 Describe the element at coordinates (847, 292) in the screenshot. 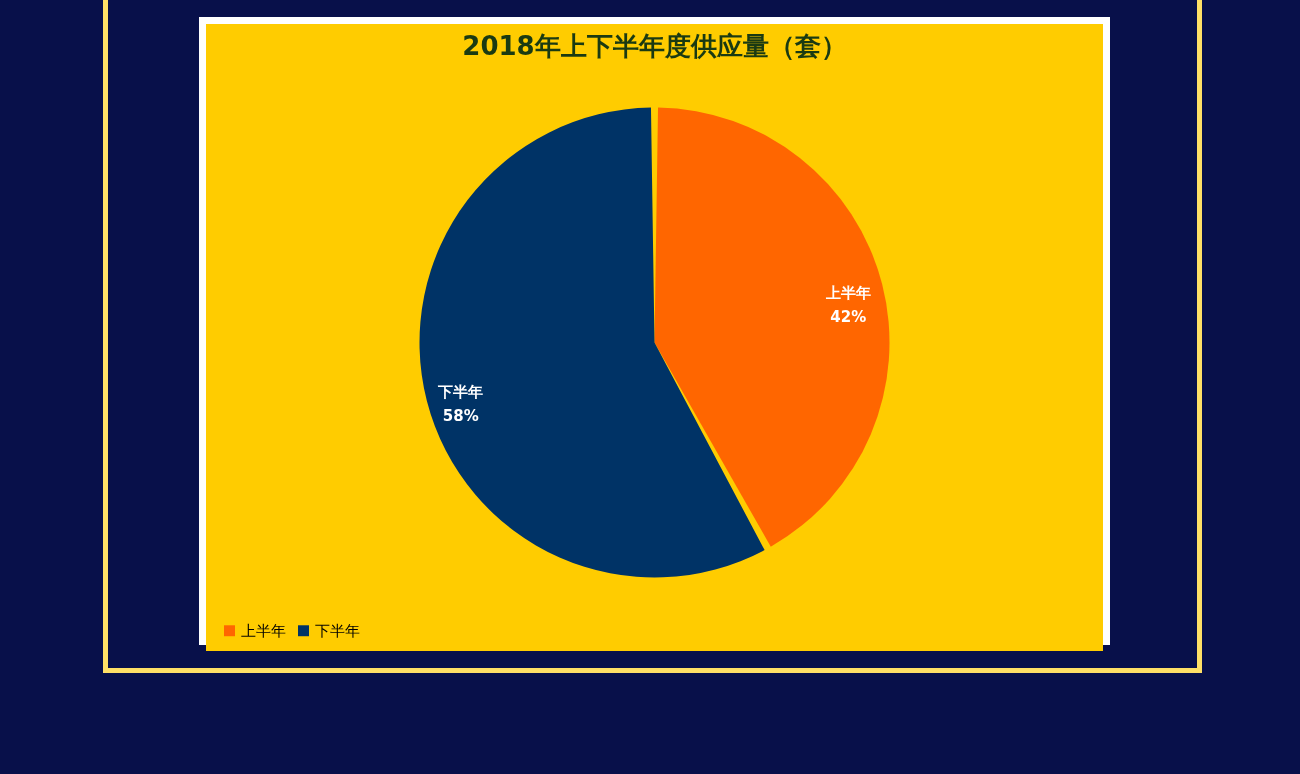

I see `slice-label: 上半年` at that location.